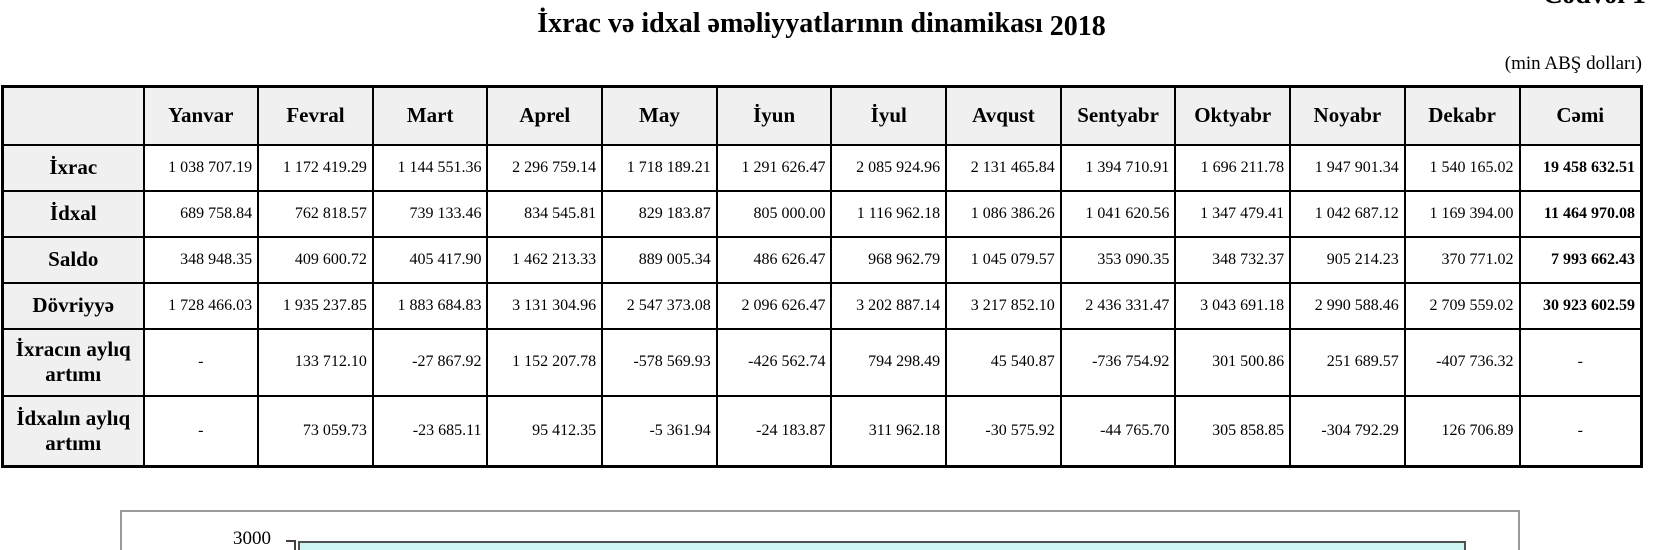 The image size is (1658, 550). I want to click on total-cell: 7 993 662.43, so click(1580, 259).